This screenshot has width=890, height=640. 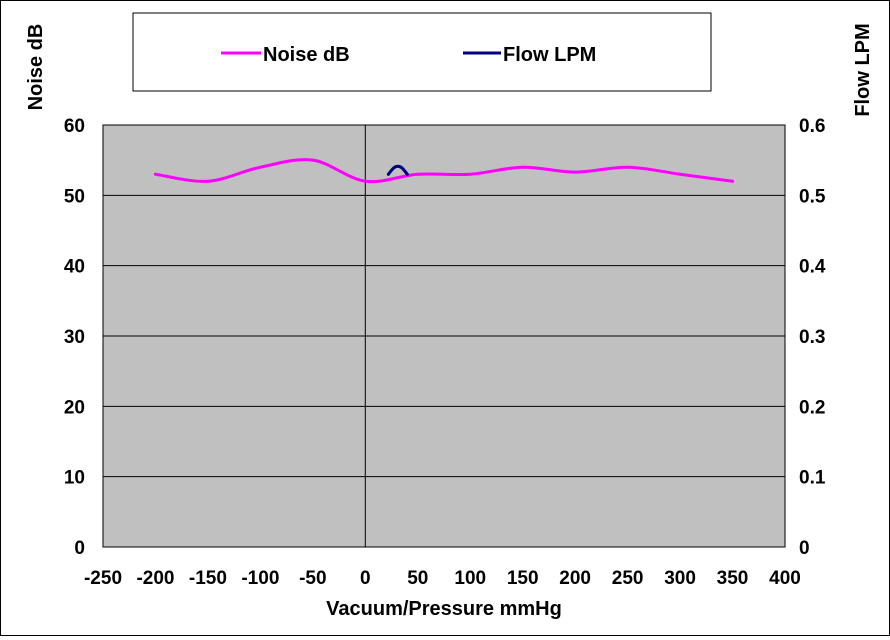 I want to click on x-tick-label: 300, so click(x=680, y=578).